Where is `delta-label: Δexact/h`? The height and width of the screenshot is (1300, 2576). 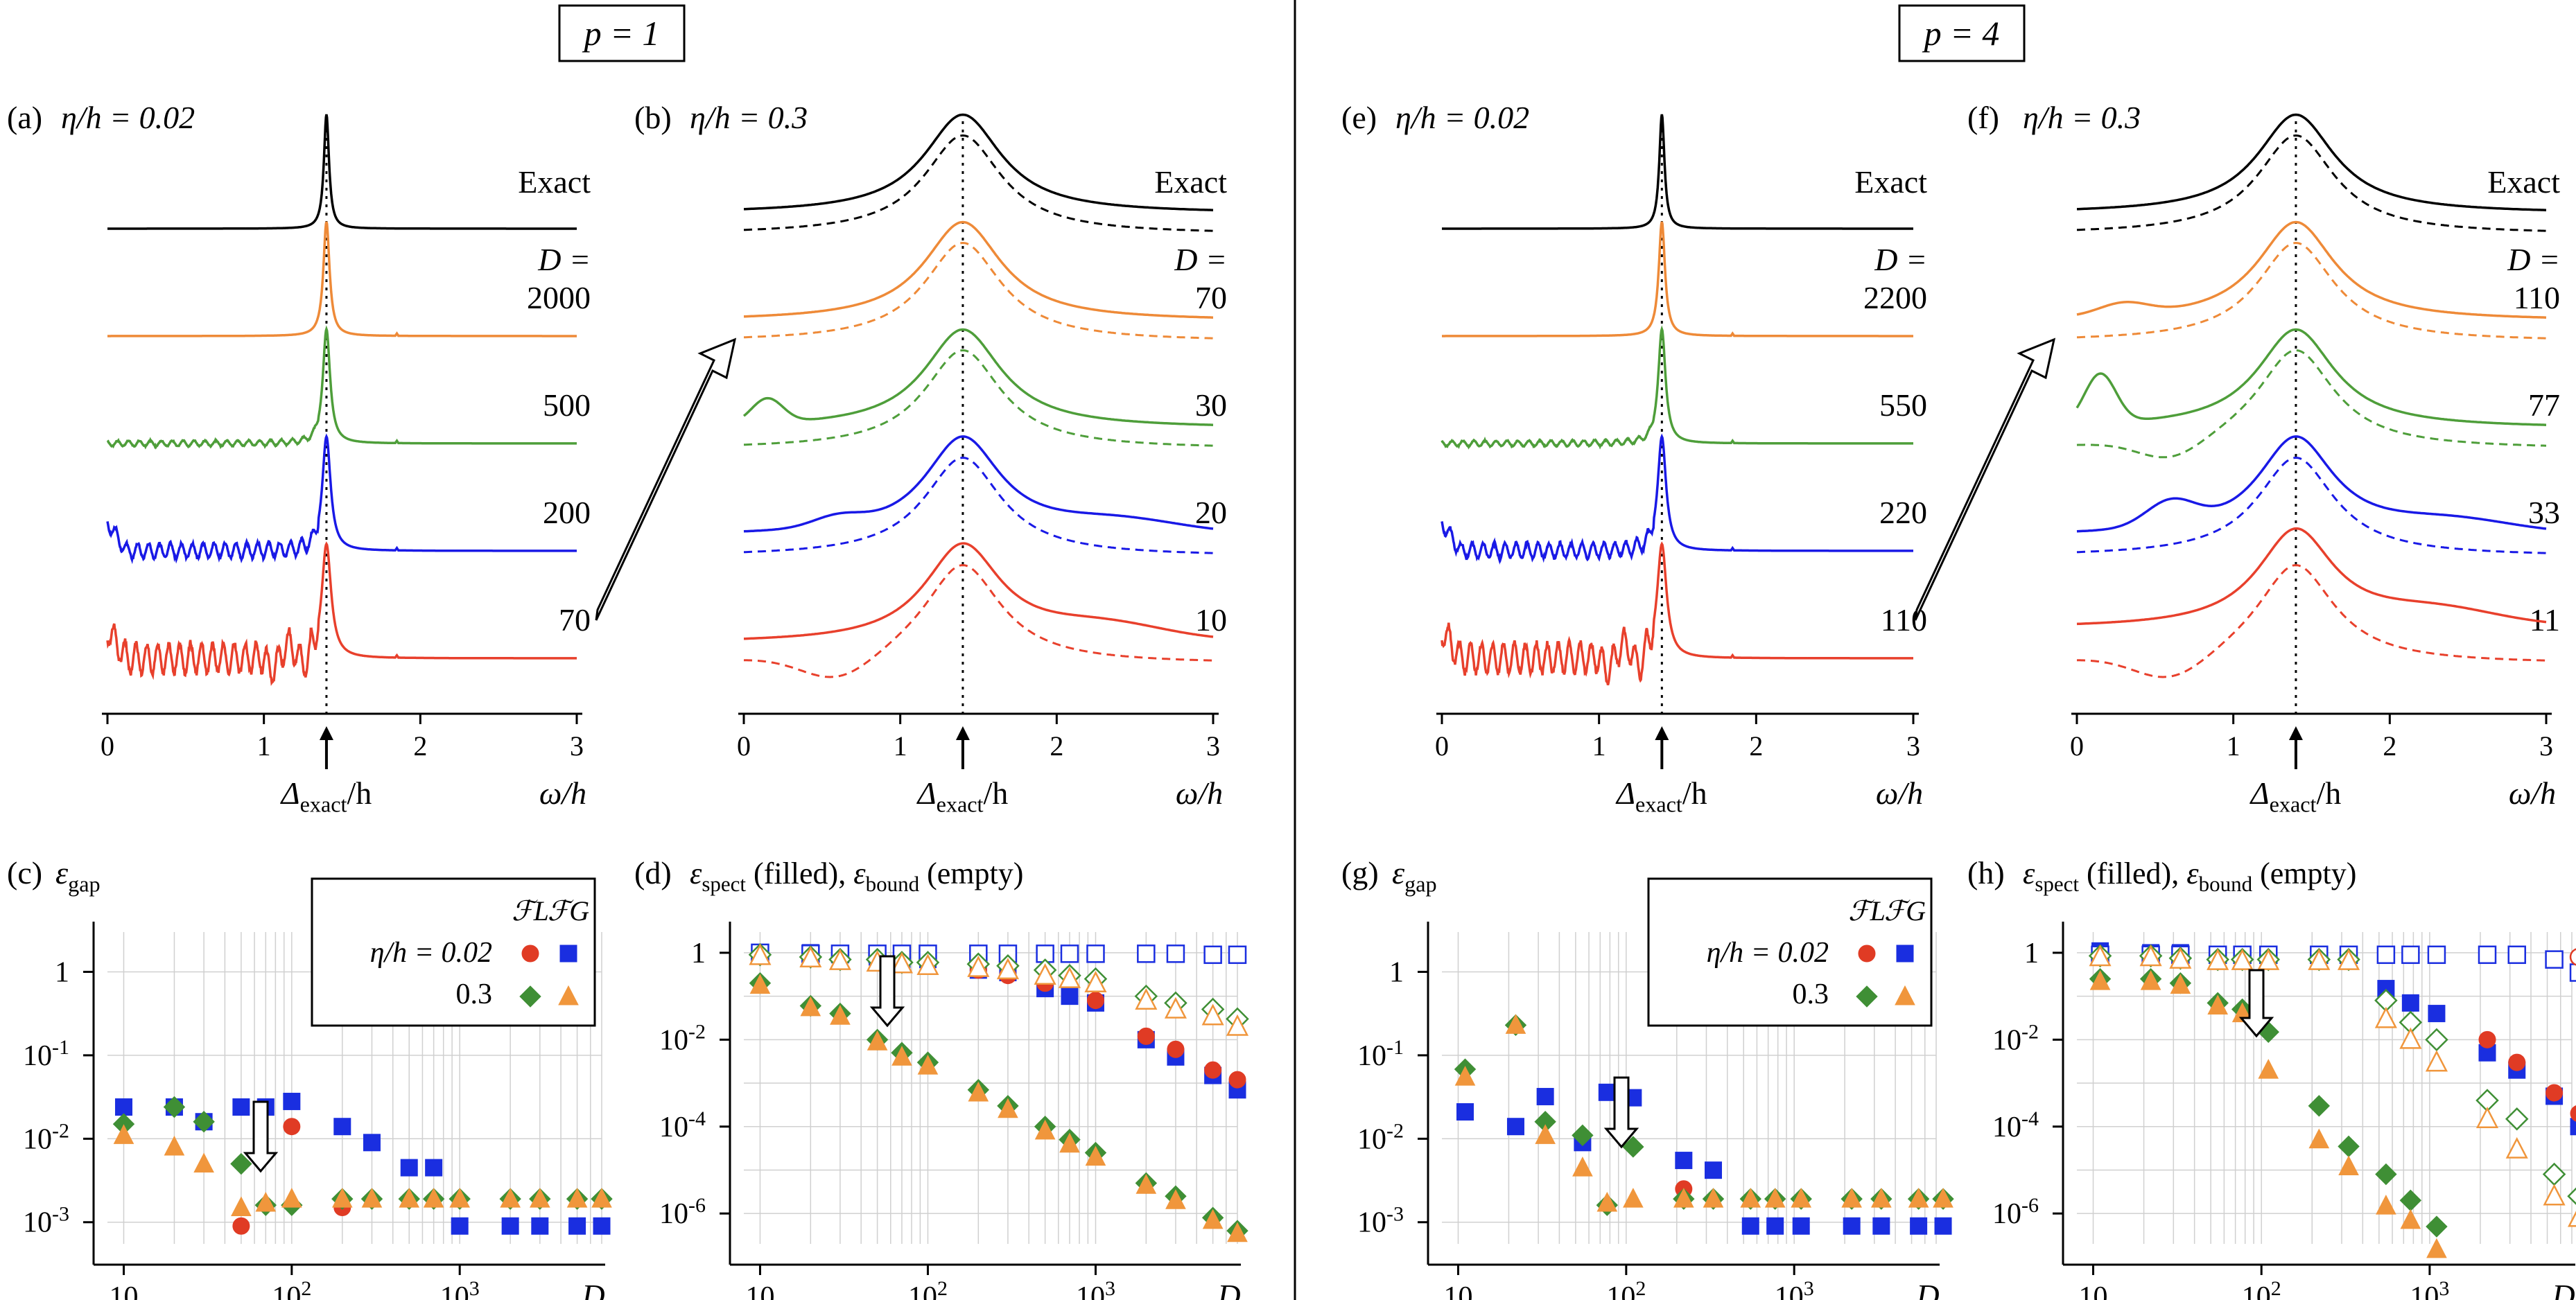
delta-label: Δexact/h is located at coordinates (326, 796).